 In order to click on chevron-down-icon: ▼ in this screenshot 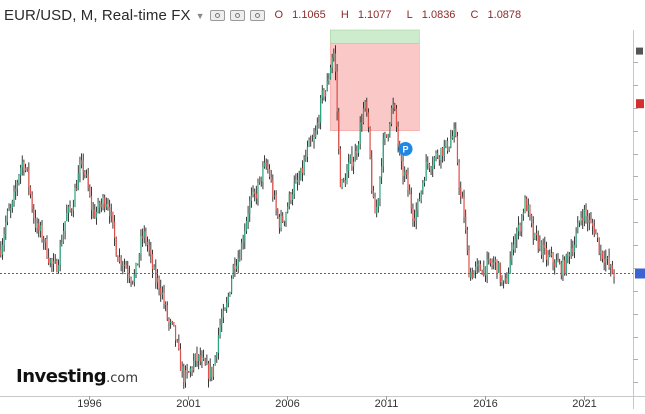, I will do `click(200, 16)`.